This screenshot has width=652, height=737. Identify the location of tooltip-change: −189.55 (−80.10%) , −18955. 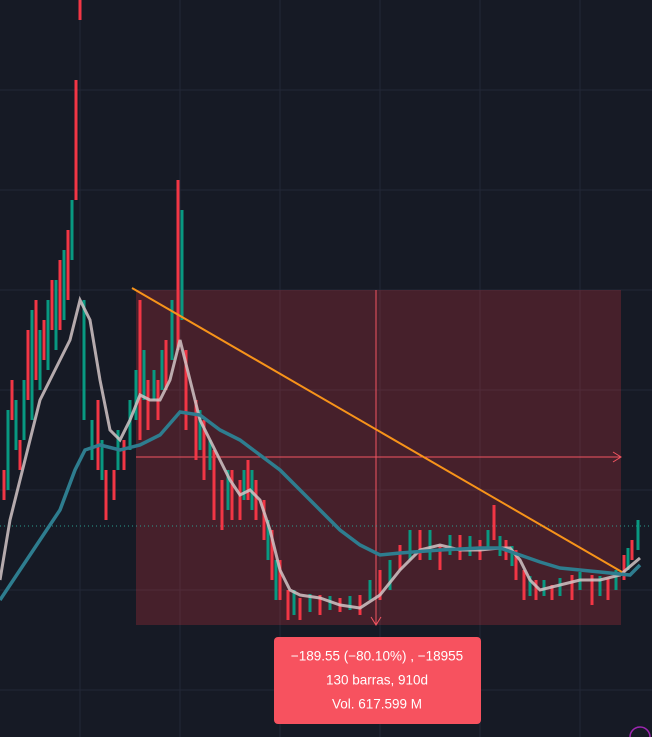
(377, 656).